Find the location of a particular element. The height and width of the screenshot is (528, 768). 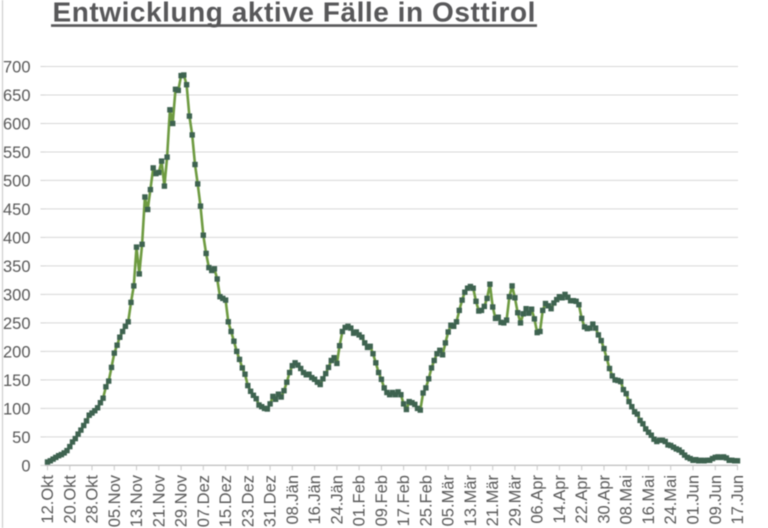

svg-text: 50 is located at coordinates (21, 438).